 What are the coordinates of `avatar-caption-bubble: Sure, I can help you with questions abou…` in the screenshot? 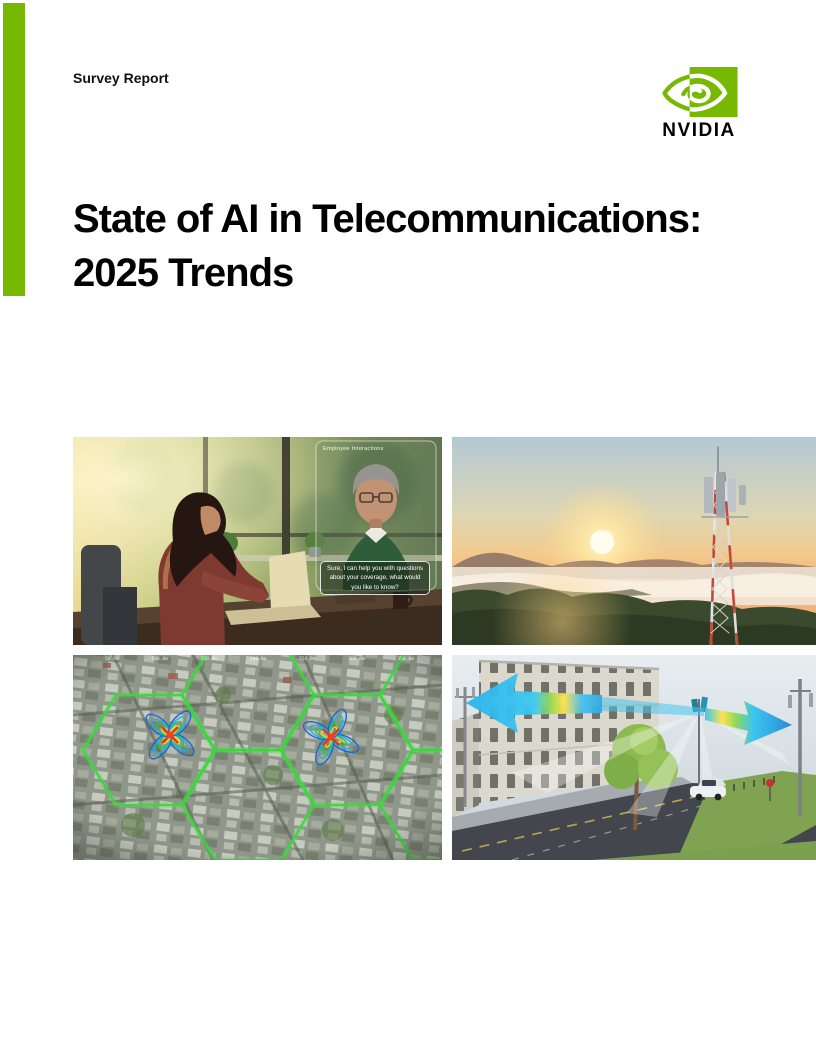 It's located at (375, 578).